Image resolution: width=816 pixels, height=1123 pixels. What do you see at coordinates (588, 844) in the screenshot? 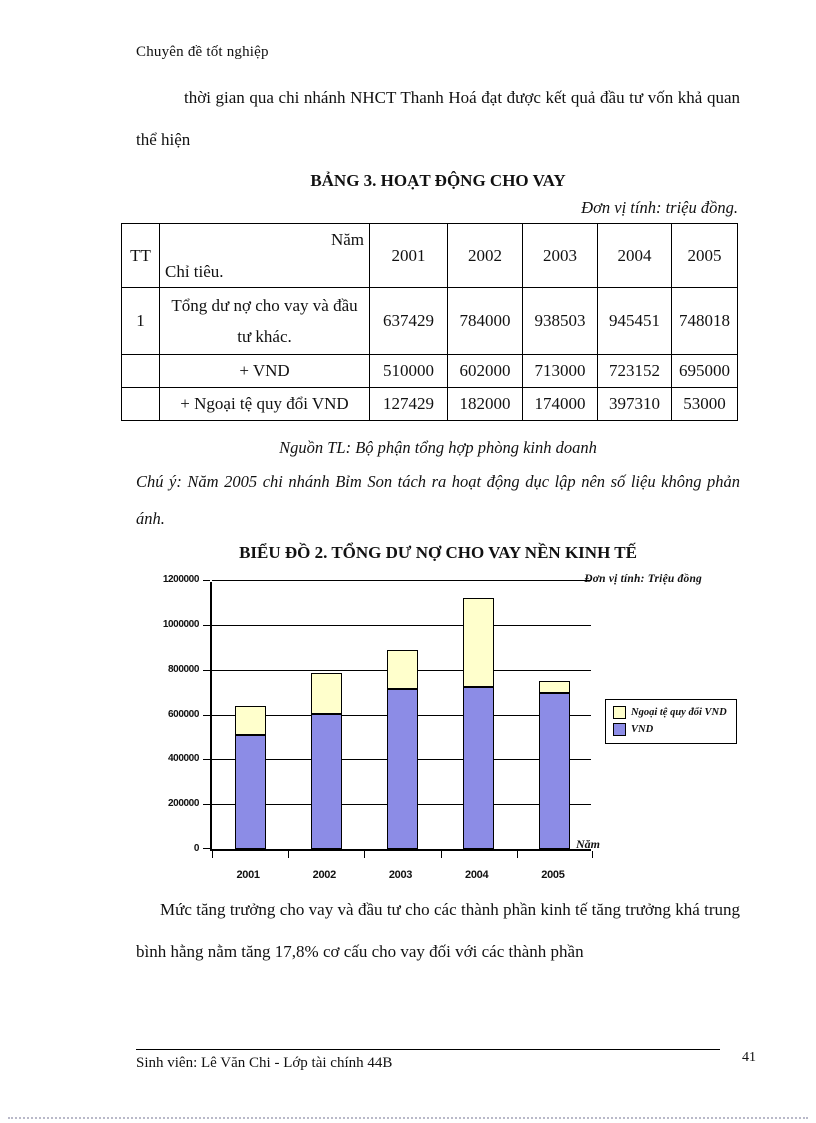
I see `chart-xlabel: Năm` at bounding box center [588, 844].